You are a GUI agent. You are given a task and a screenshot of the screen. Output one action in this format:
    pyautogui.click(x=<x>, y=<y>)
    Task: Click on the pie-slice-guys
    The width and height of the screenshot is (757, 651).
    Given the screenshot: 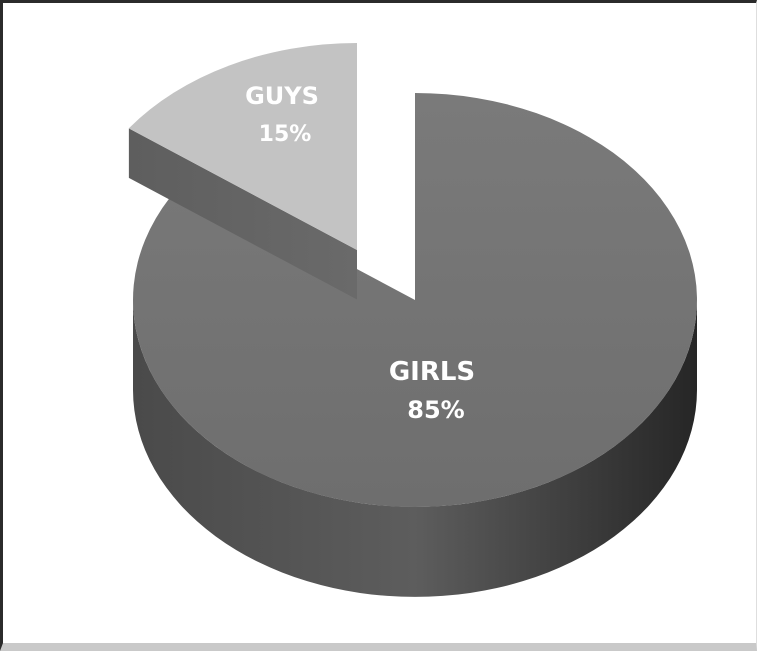 What is the action you would take?
    pyautogui.click(x=242, y=146)
    